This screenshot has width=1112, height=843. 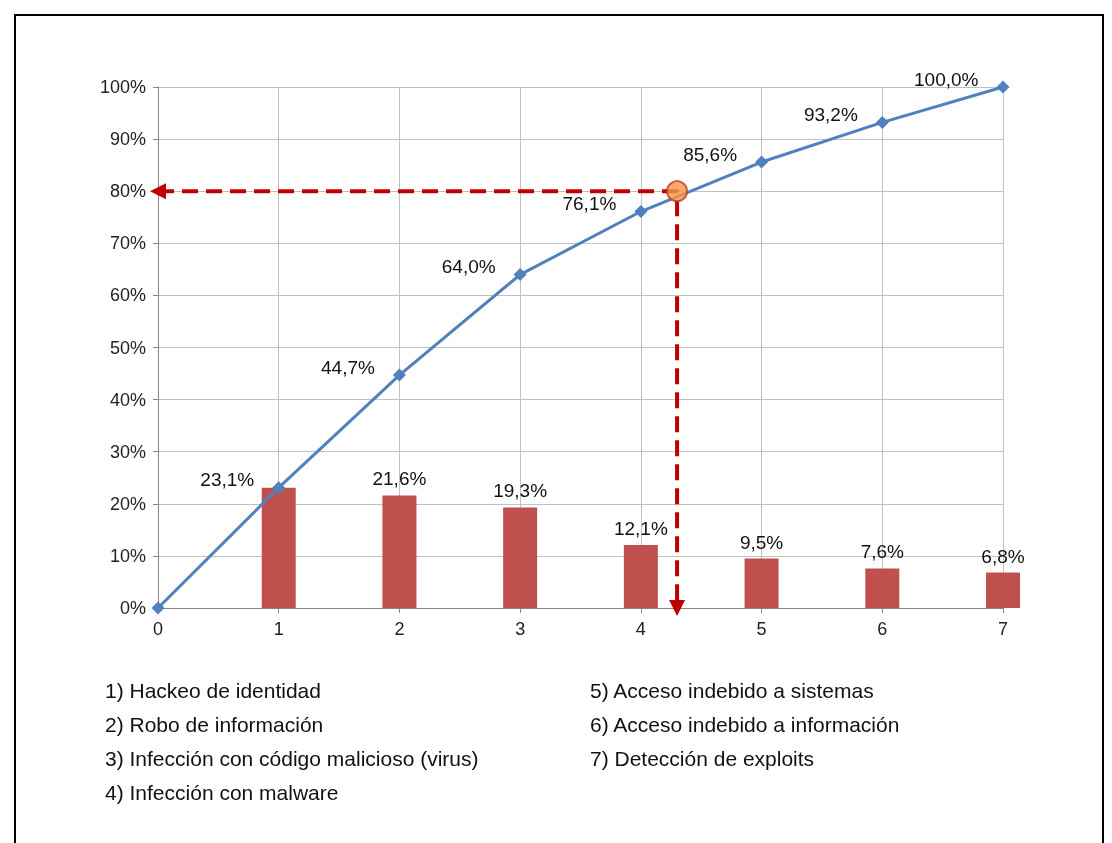 What do you see at coordinates (761, 542) in the screenshot?
I see `data-label: 9,5%` at bounding box center [761, 542].